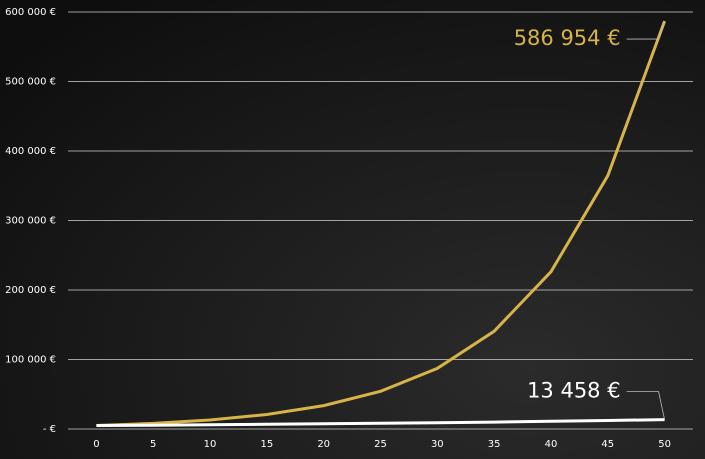 Image resolution: width=705 pixels, height=459 pixels. What do you see at coordinates (607, 444) in the screenshot?
I see `x-tick-label: 45` at bounding box center [607, 444].